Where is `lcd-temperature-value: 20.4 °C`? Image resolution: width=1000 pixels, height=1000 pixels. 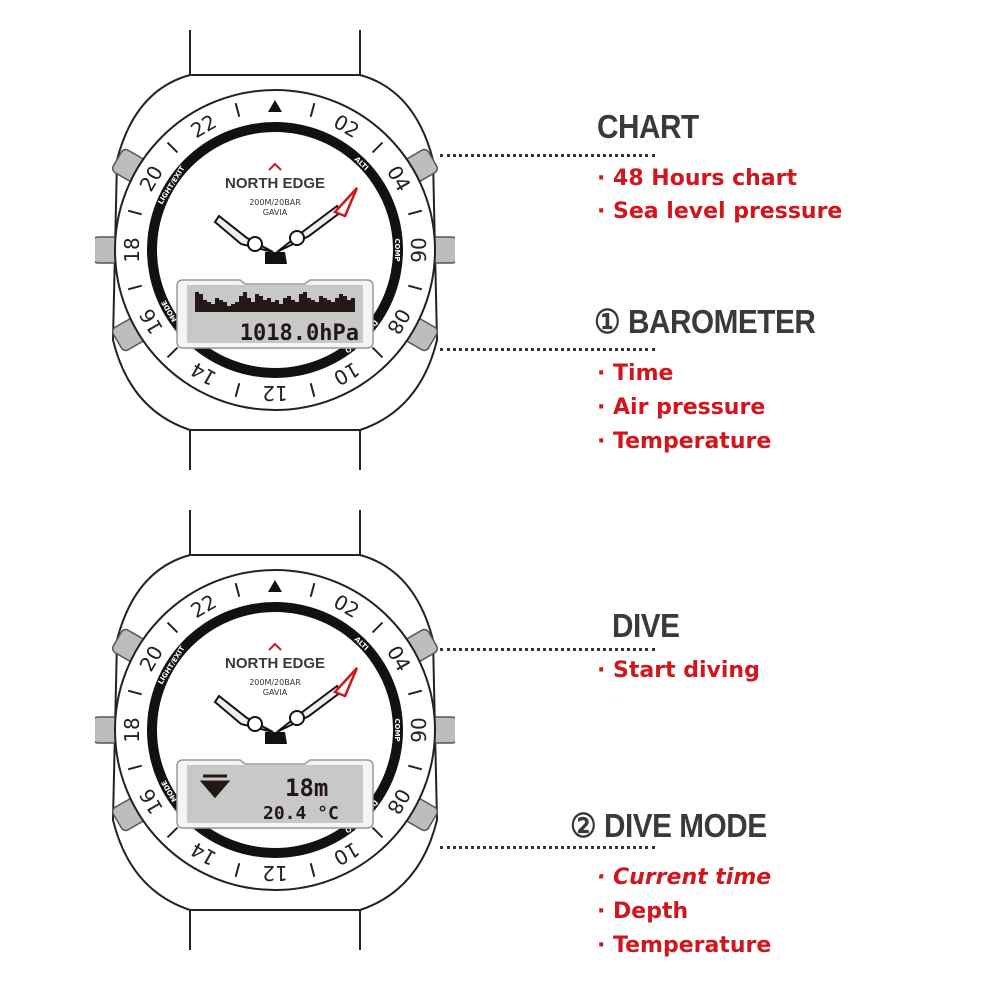
lcd-temperature-value: 20.4 °C is located at coordinates (301, 813).